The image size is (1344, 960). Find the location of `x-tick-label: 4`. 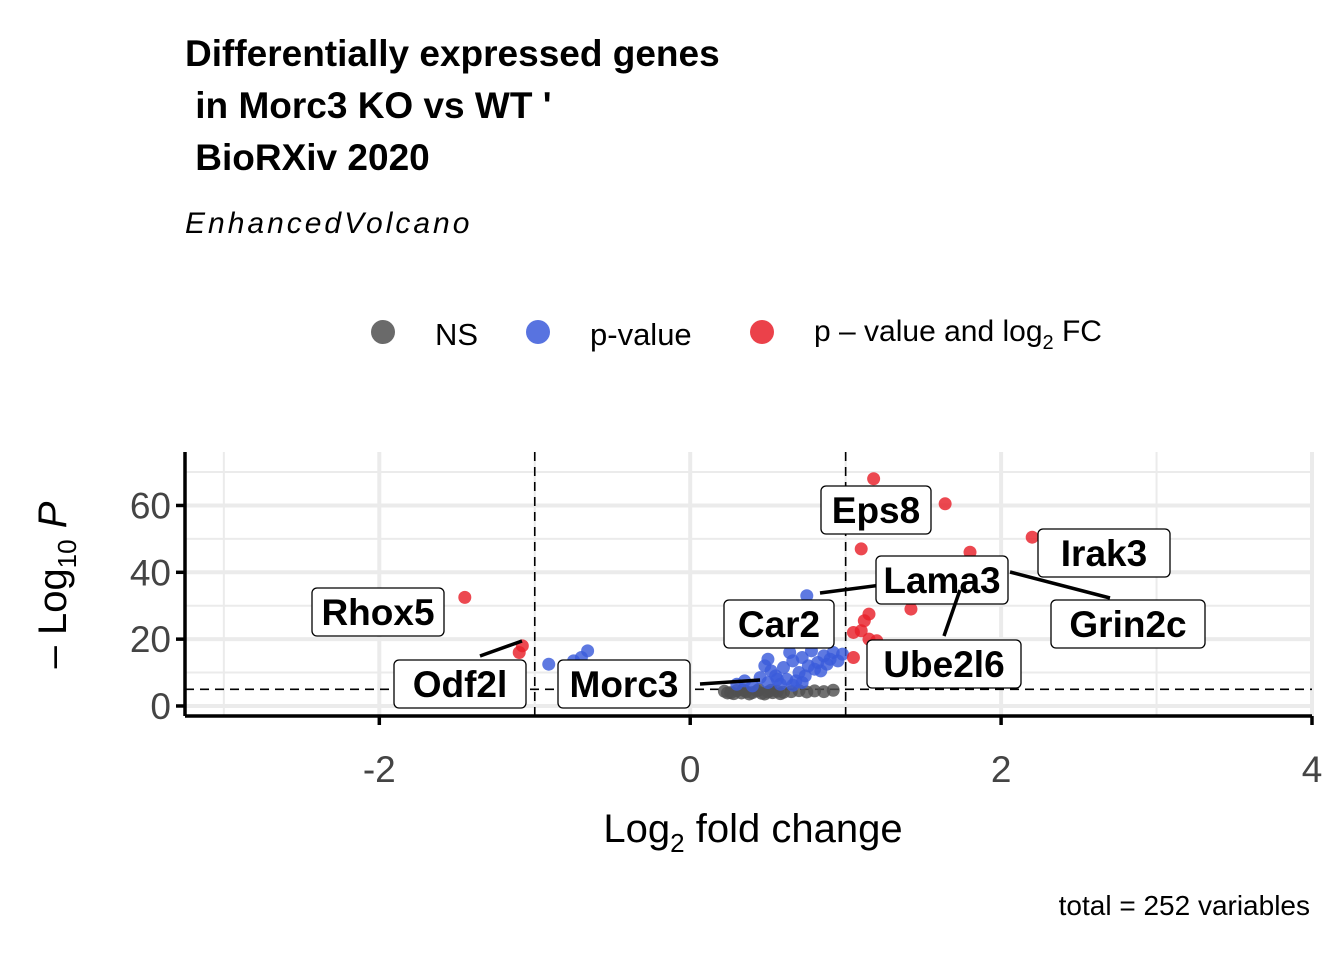

x-tick-label: 4 is located at coordinates (1312, 769).